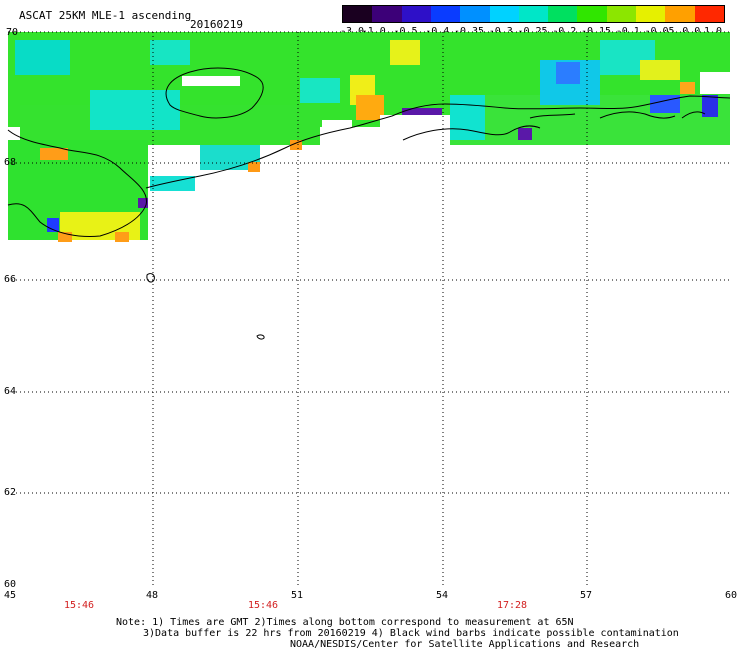  What do you see at coordinates (10, 279) in the screenshot?
I see `lat-label: 66` at bounding box center [10, 279].